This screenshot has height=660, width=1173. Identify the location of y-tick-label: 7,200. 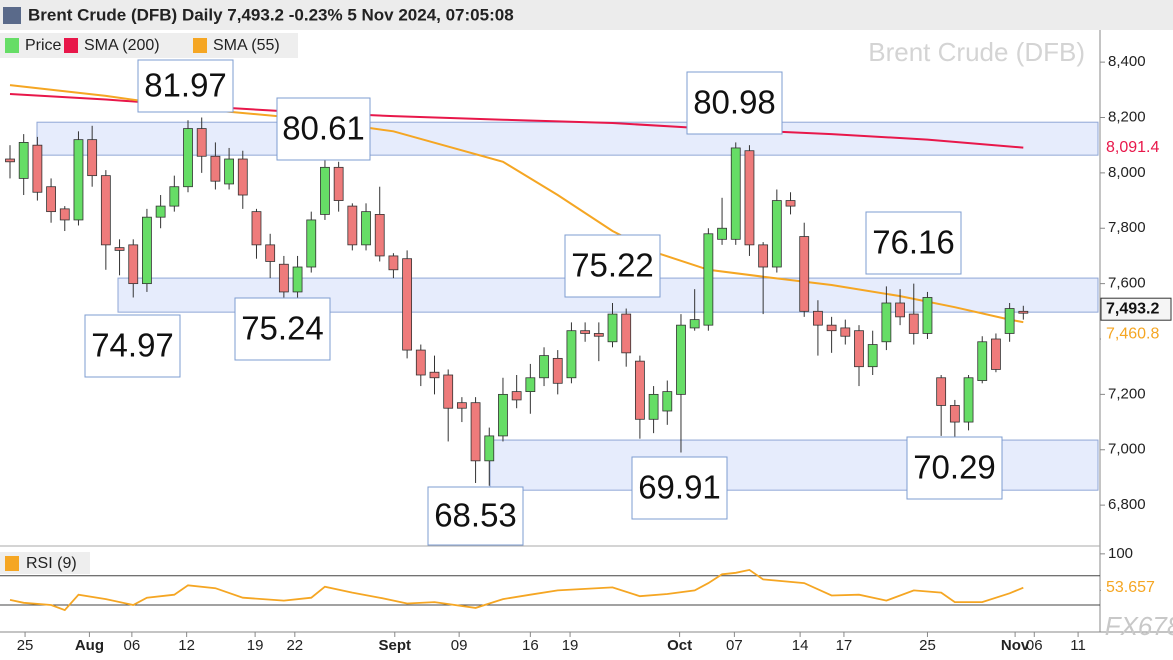
(1127, 393).